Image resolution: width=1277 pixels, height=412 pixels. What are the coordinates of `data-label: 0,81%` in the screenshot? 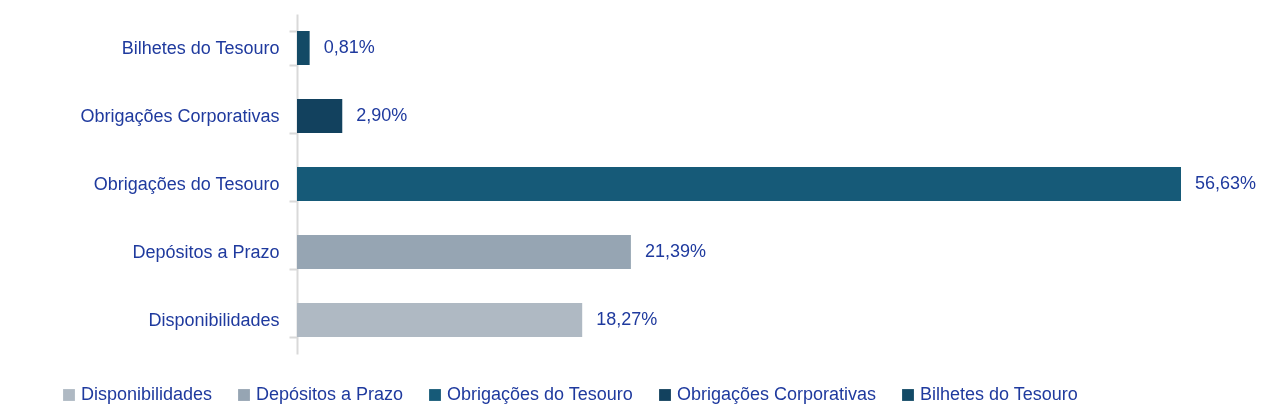 It's located at (349, 47).